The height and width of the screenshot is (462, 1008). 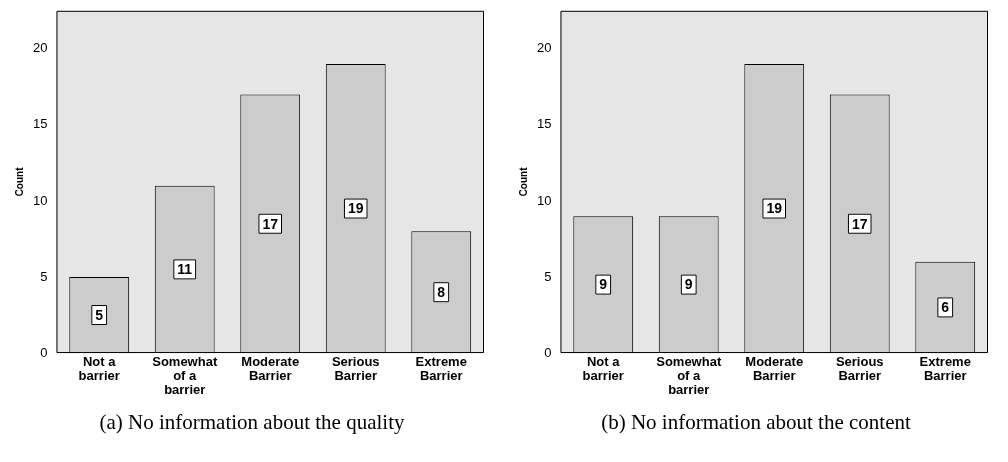 I want to click on data-label: 8, so click(x=441, y=292).